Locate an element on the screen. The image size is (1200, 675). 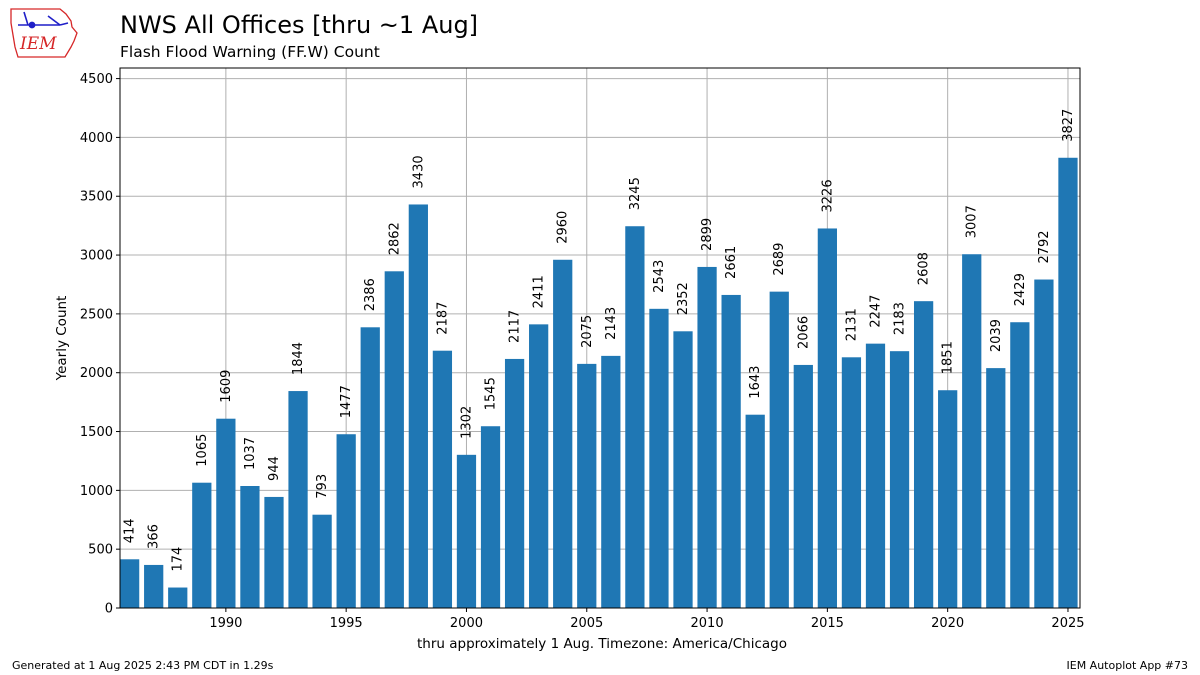
x-tick-label: 2015 is located at coordinates (827, 623).